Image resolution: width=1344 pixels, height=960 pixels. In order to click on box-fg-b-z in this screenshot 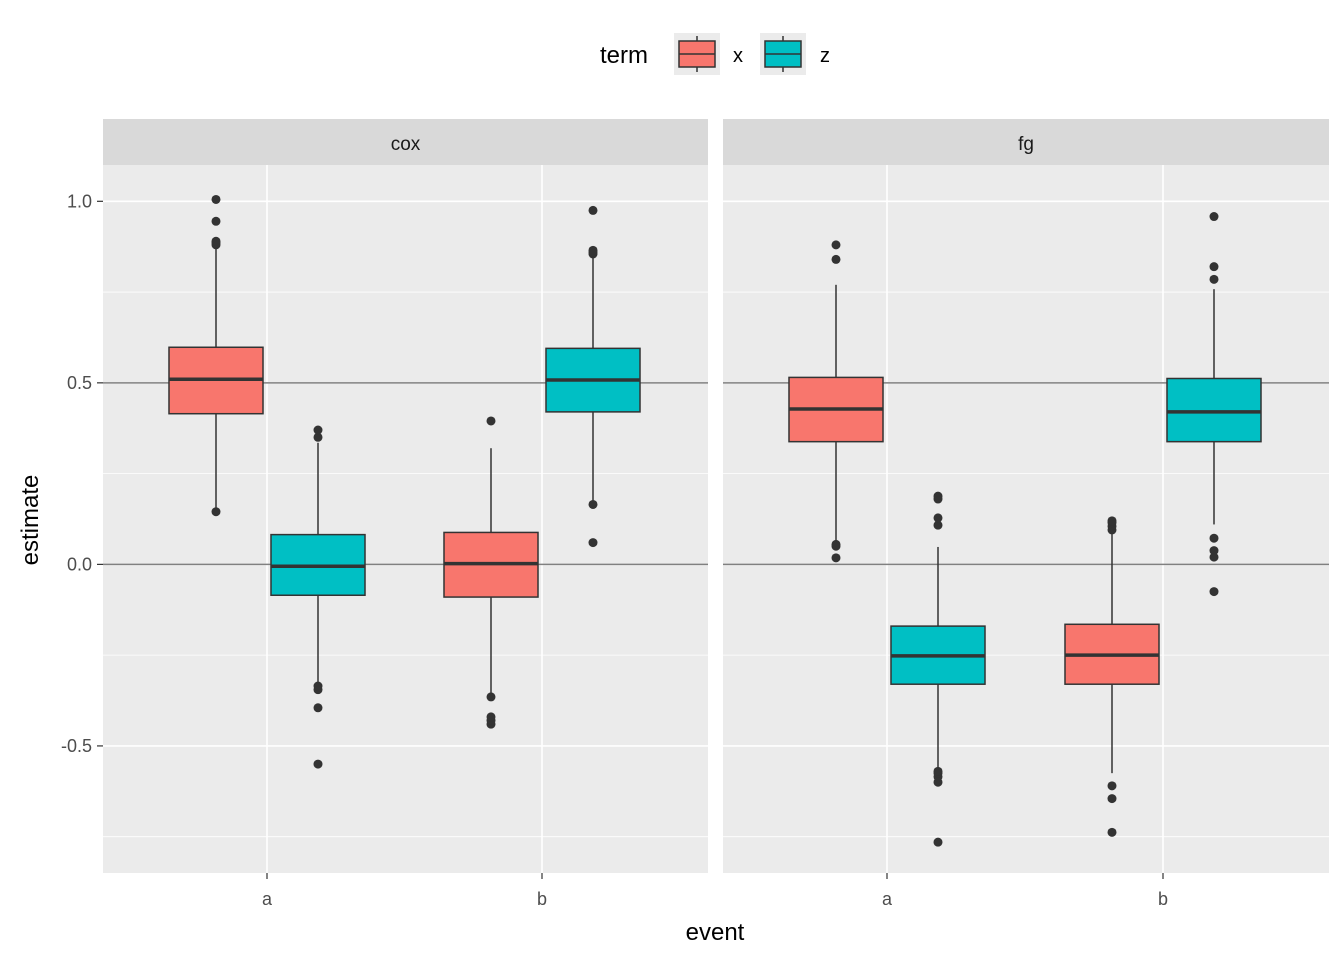, I will do `click(1214, 404)`.